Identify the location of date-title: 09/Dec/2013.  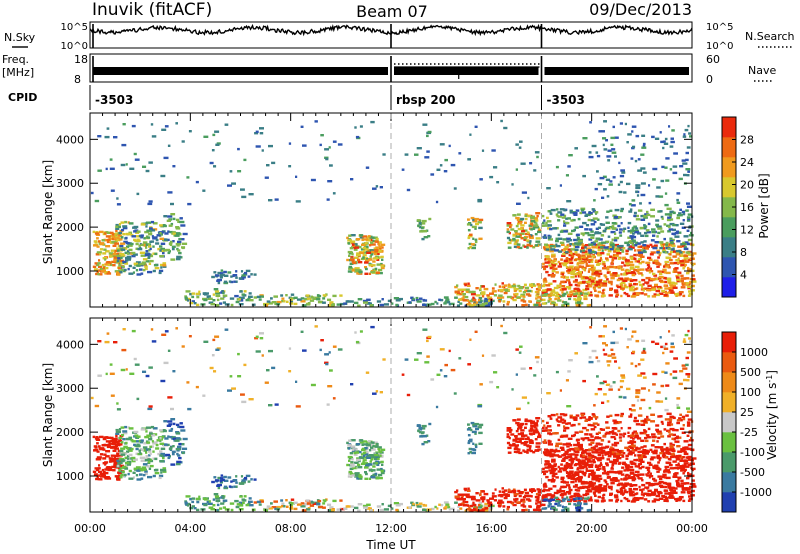
(640, 9).